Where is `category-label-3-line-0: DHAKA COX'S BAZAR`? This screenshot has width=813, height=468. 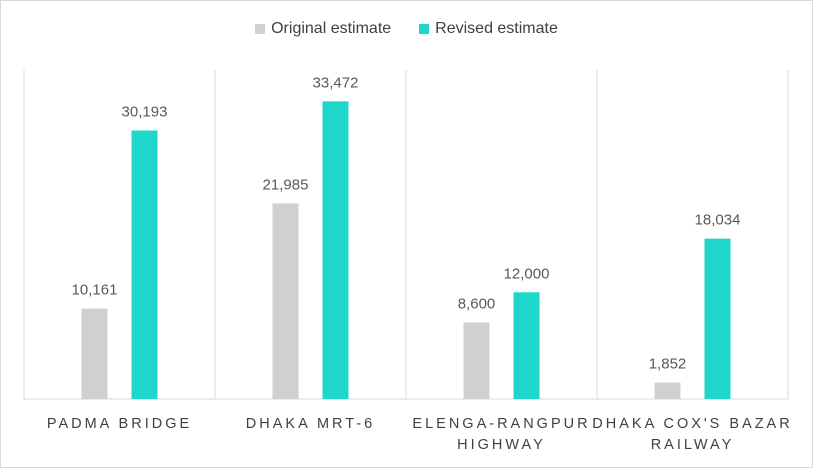 category-label-3-line-0: DHAKA COX'S BAZAR is located at coordinates (692, 424).